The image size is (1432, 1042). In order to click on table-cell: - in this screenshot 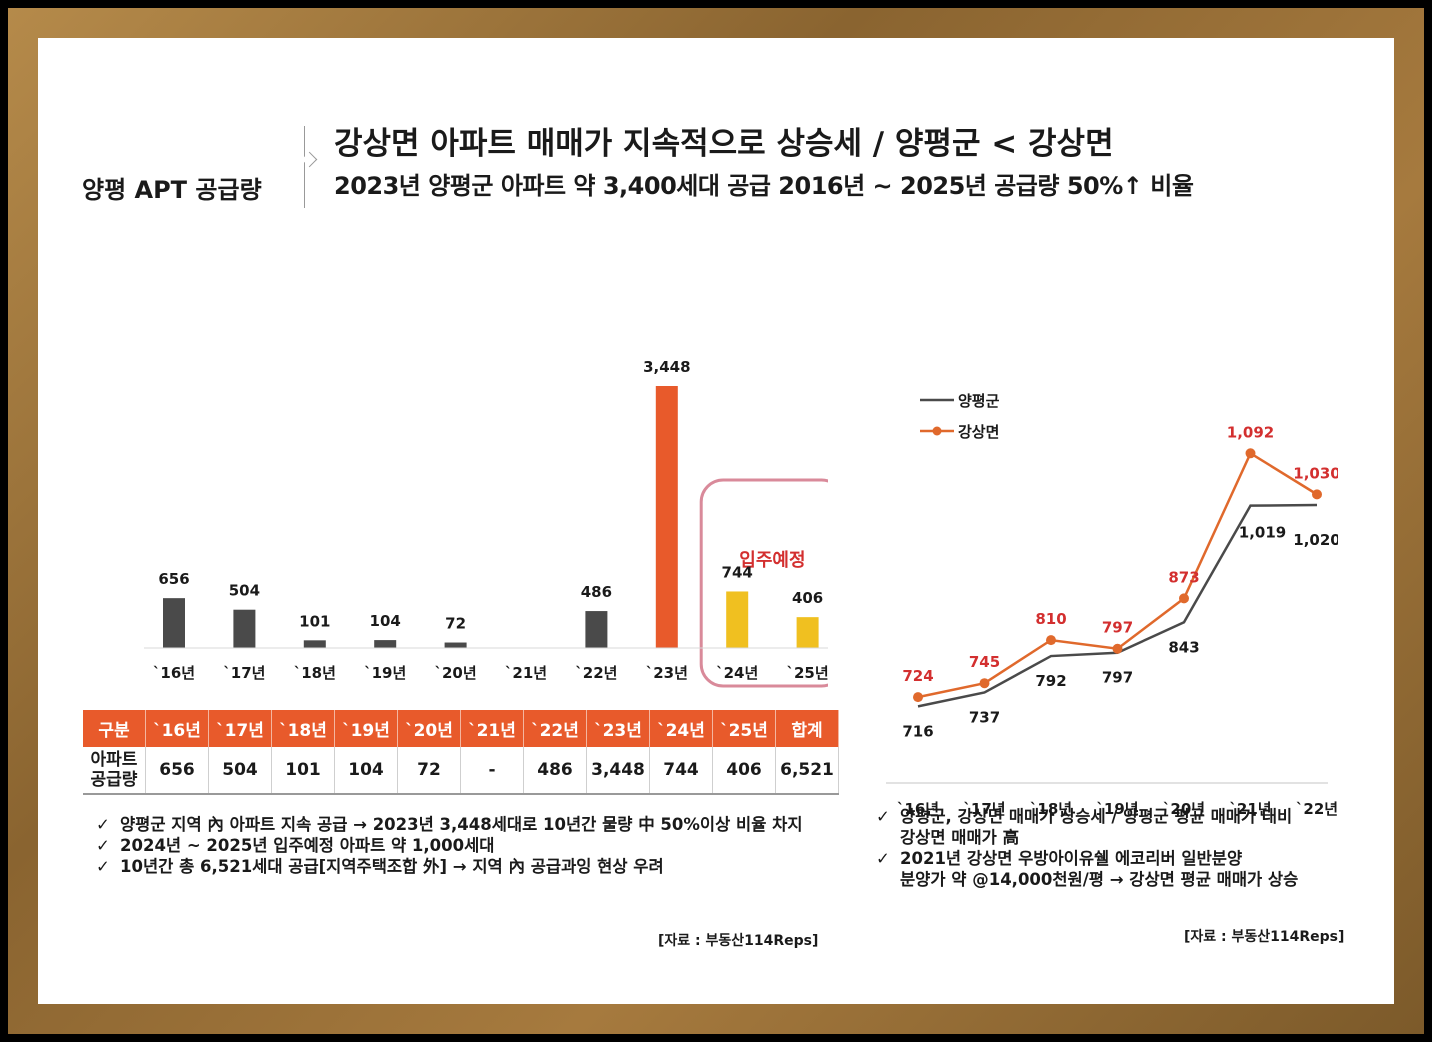, I will do `click(492, 771)`.